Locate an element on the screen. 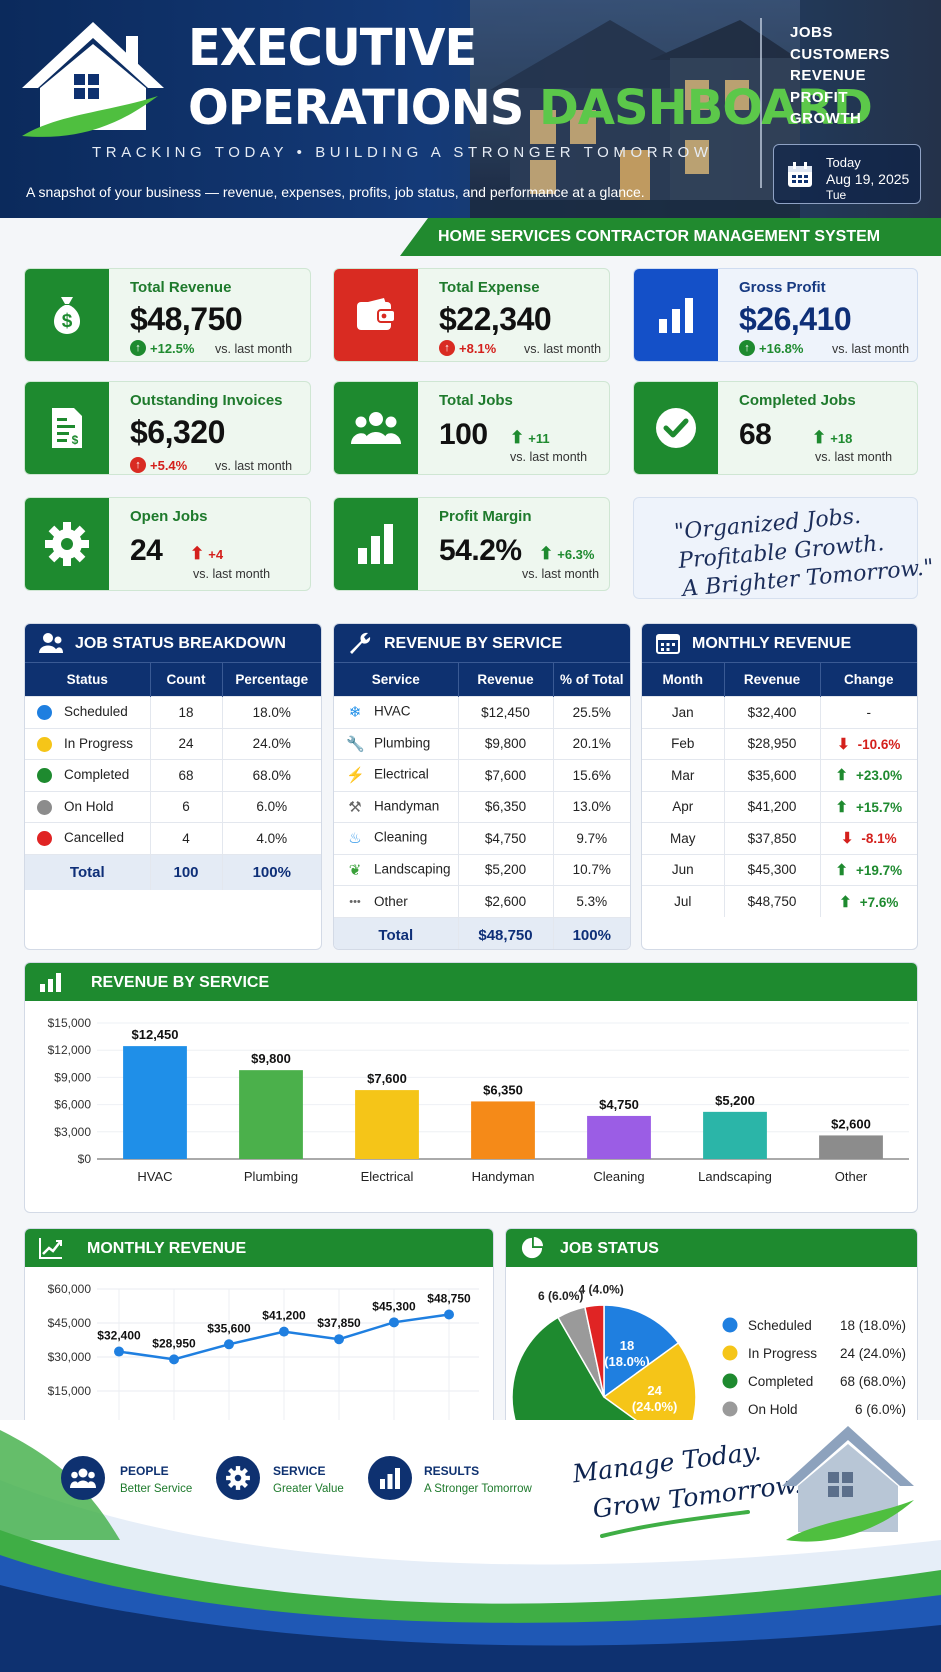  percentage-cell: 25.5% is located at coordinates (591, 712).